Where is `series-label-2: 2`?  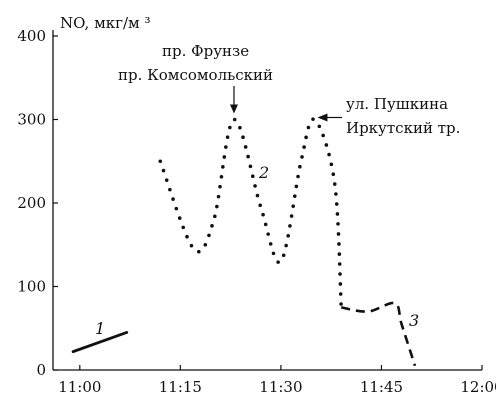 series-label-2: 2 is located at coordinates (263, 172).